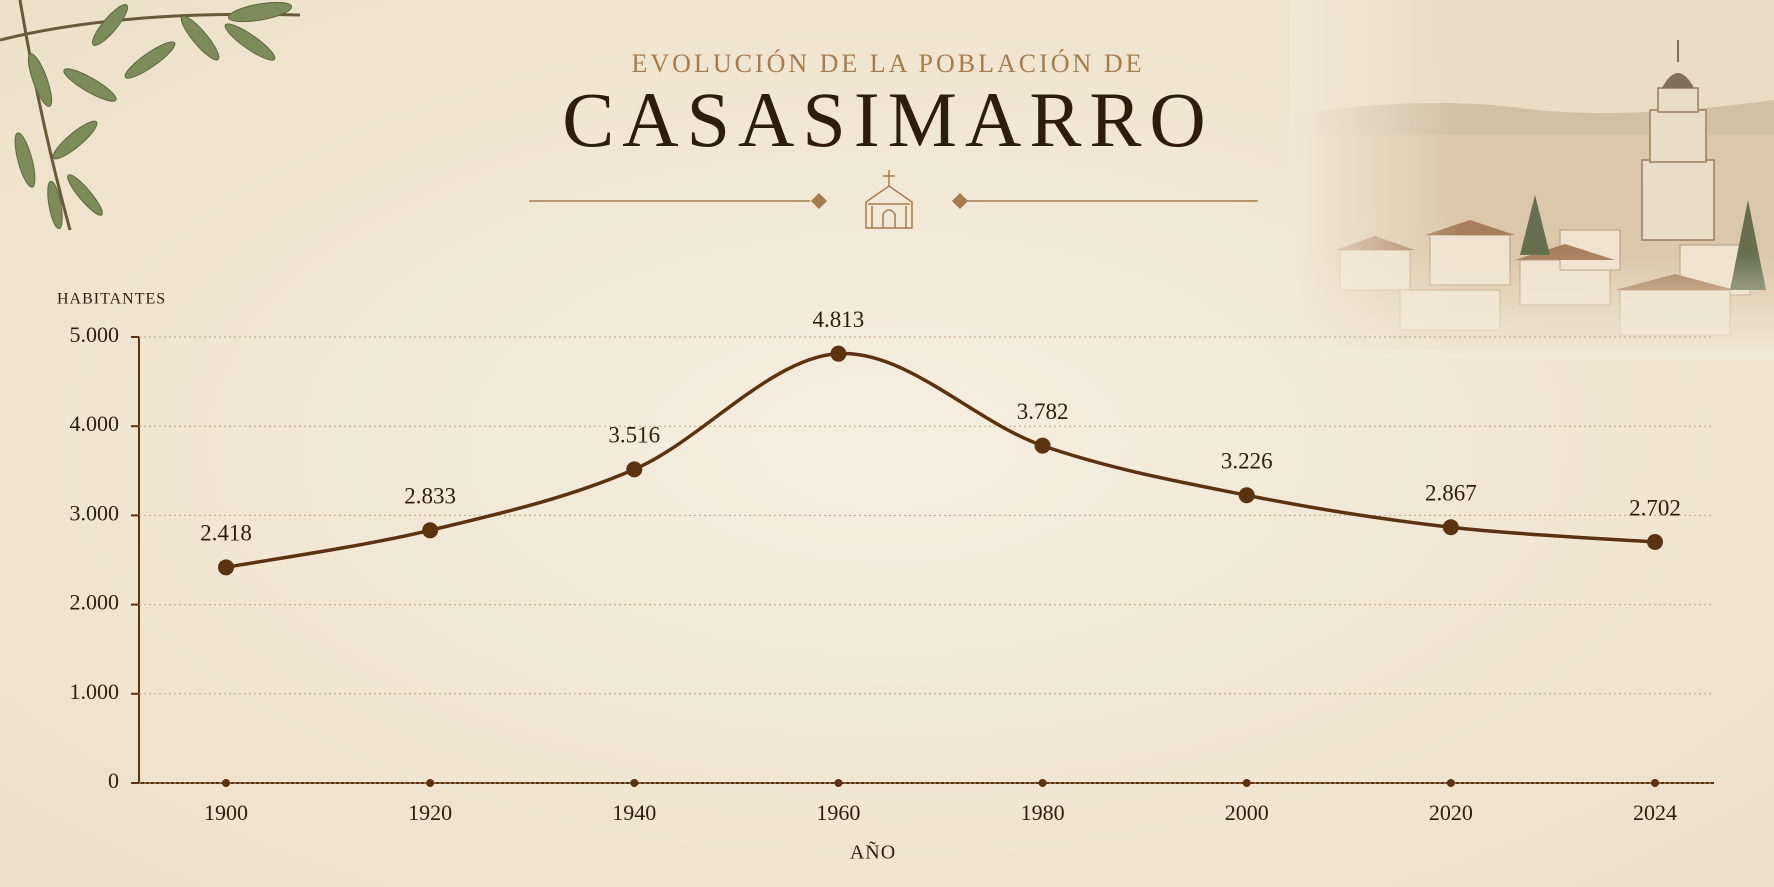 The image size is (1774, 887). Describe the element at coordinates (226, 812) in the screenshot. I see `x-tick-label: 1900` at that location.